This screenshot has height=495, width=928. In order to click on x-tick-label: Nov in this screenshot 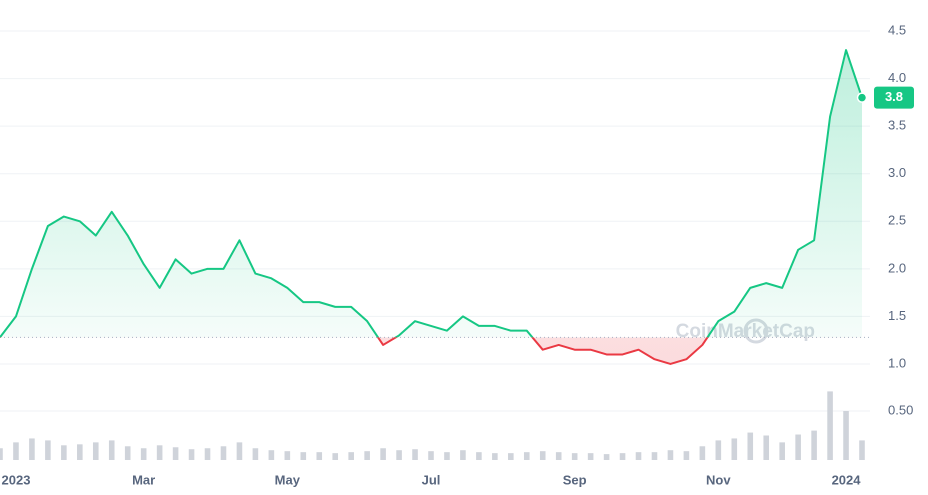, I will do `click(718, 479)`.